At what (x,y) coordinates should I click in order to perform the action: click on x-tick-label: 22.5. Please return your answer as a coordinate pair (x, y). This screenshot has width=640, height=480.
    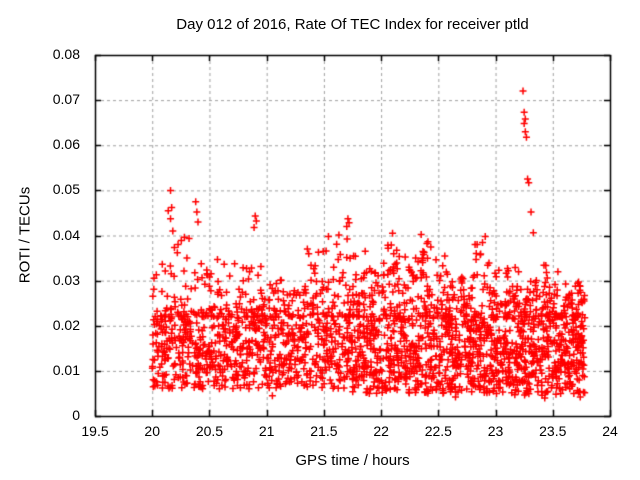
    Looking at the image, I should click on (438, 431).